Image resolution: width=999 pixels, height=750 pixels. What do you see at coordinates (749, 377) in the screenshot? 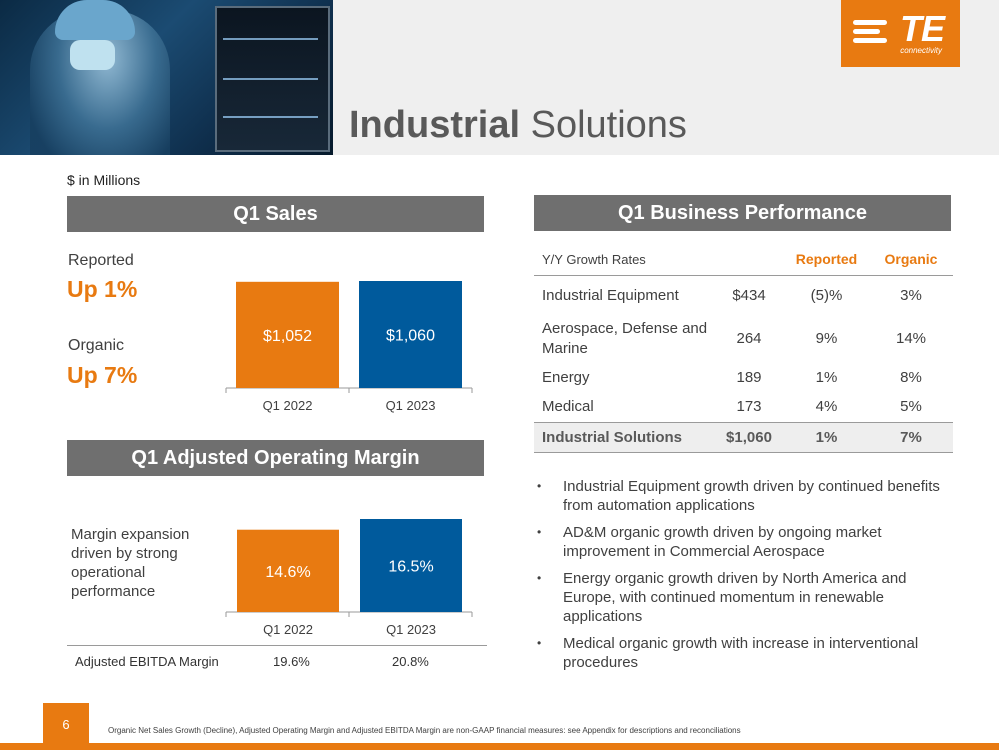
I see `row-sales: 189` at bounding box center [749, 377].